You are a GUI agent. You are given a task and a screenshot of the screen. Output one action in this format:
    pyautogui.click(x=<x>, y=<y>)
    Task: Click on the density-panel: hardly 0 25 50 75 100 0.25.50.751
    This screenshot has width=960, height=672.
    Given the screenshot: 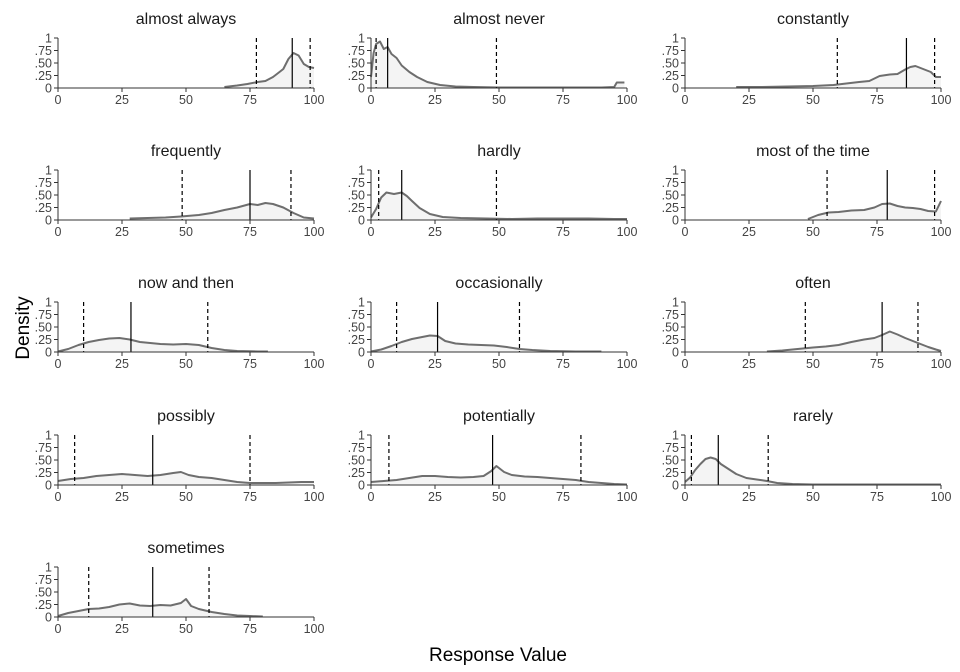 What is the action you would take?
    pyautogui.click(x=493, y=191)
    